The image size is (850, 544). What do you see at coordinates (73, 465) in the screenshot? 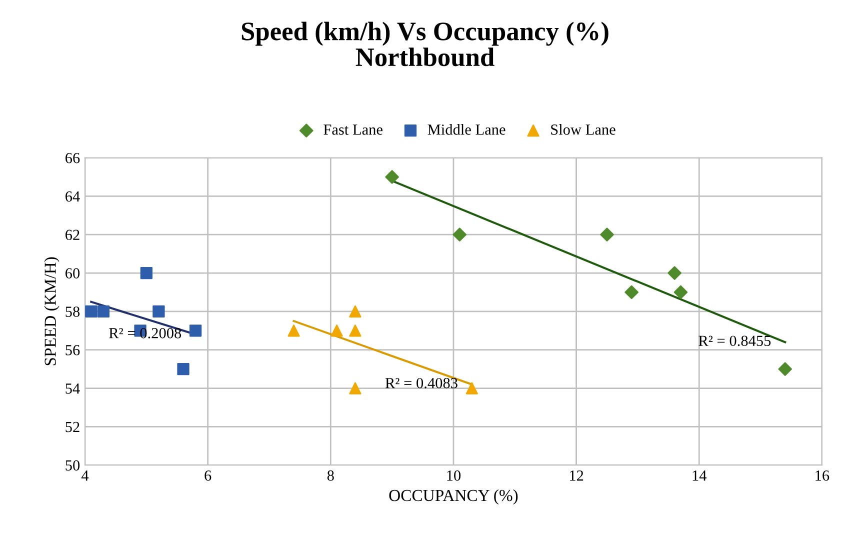
I see `y-tick-label: 50` at bounding box center [73, 465].